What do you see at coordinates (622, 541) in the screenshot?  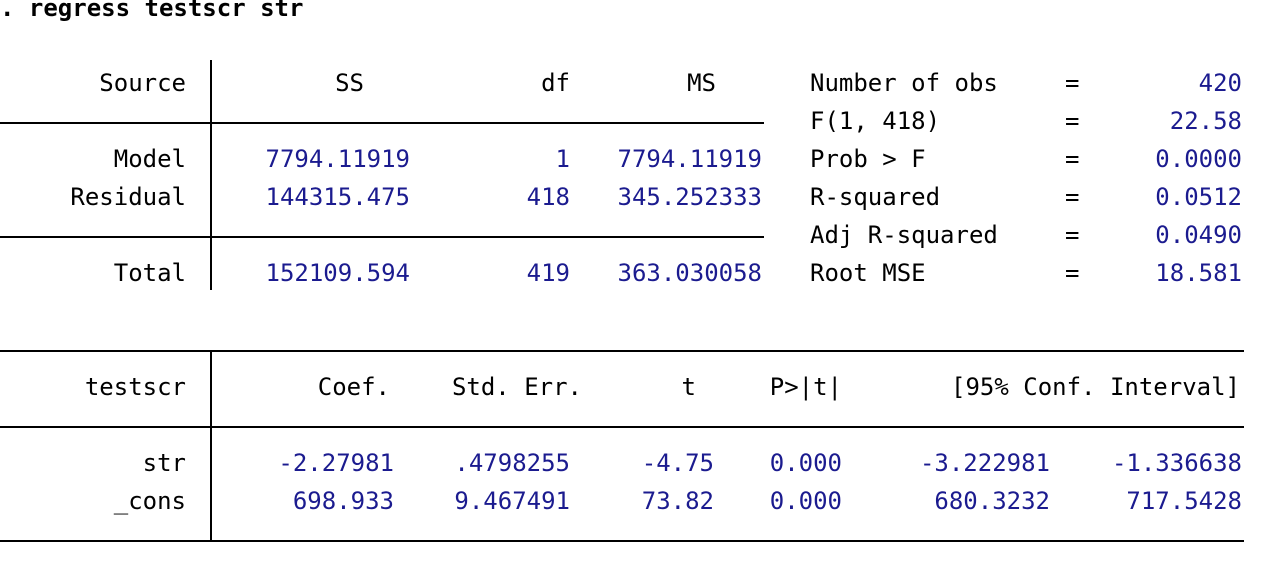 I see `coef-bottom-rule` at bounding box center [622, 541].